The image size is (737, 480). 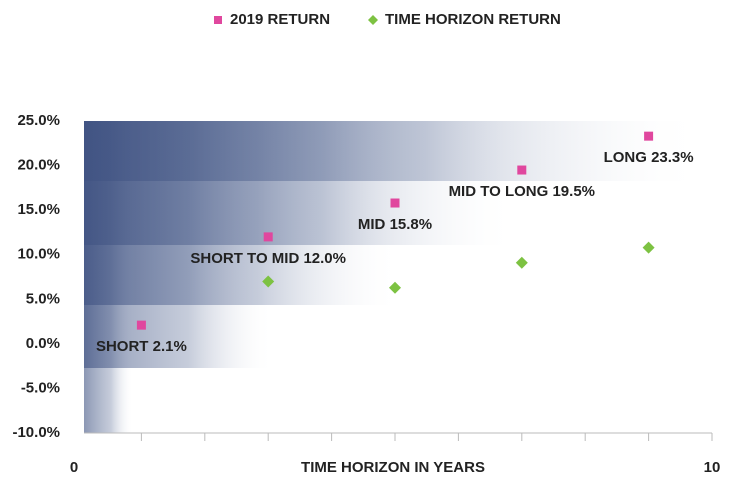 What do you see at coordinates (649, 157) in the screenshot?
I see `point-label: LONG 23.3%` at bounding box center [649, 157].